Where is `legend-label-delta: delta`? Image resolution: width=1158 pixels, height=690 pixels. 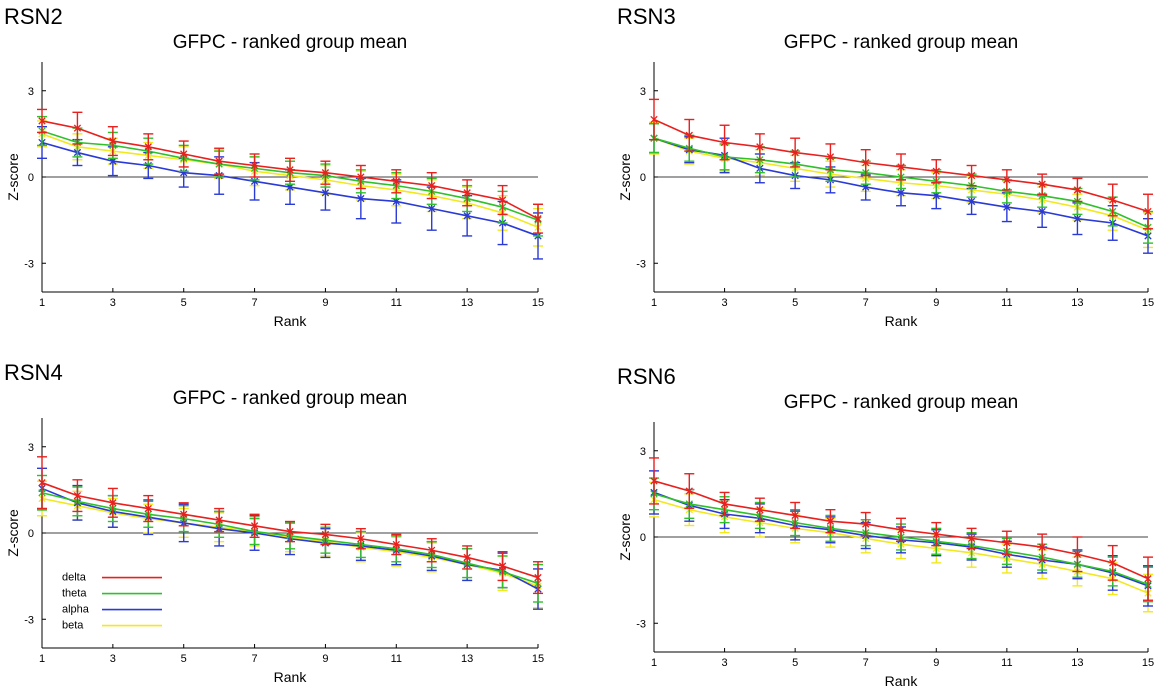
legend-label-delta: delta is located at coordinates (74, 578).